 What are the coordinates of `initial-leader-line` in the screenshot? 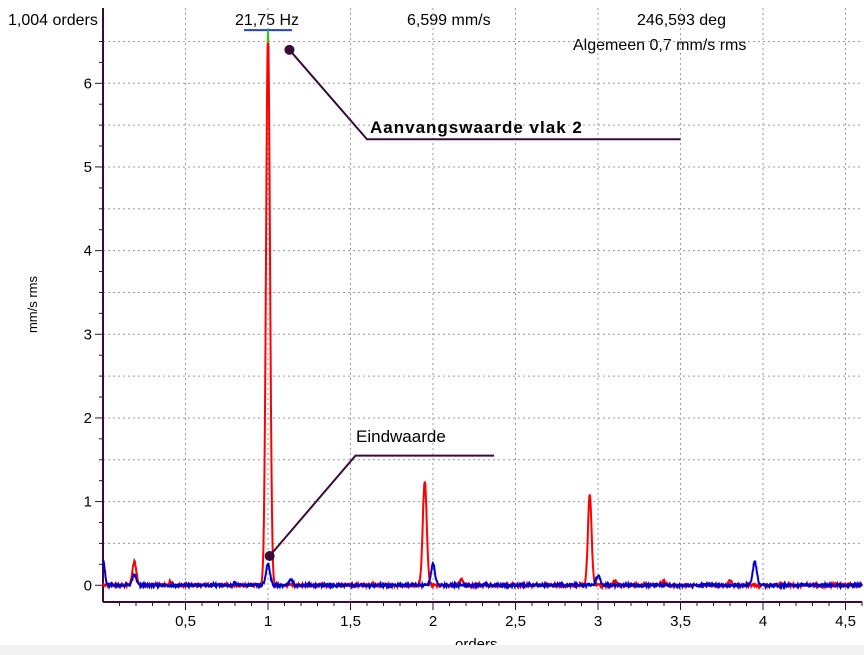 It's located at (484, 95).